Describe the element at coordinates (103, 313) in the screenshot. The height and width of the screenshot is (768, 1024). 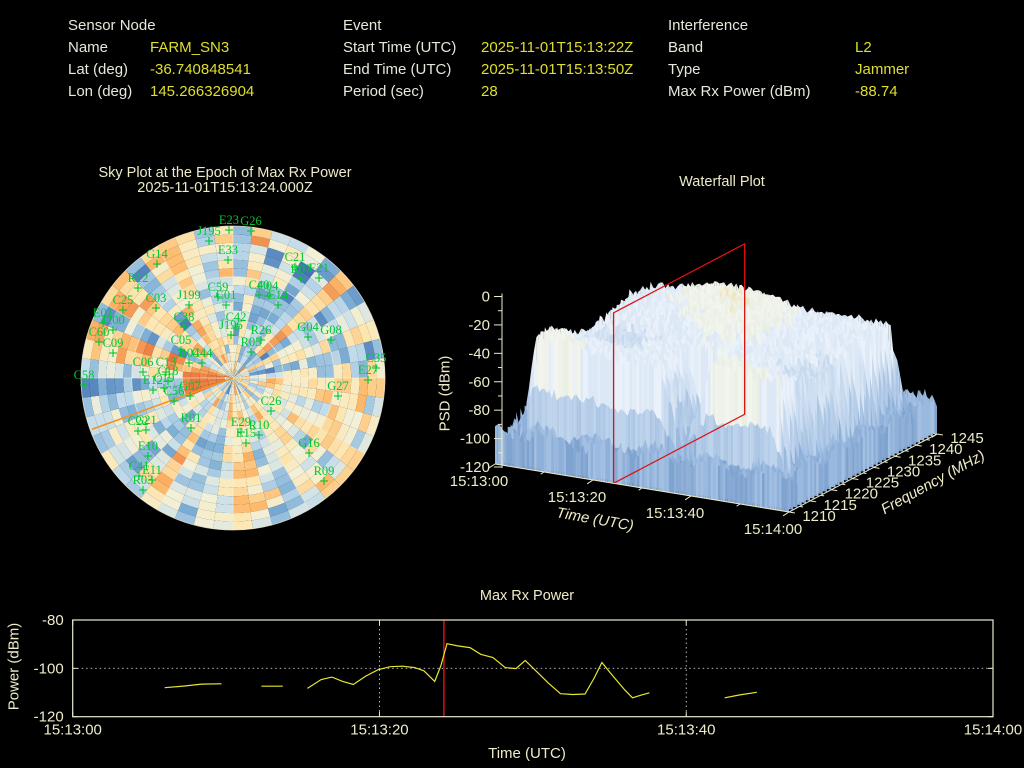
I see `satellite-label: E01` at that location.